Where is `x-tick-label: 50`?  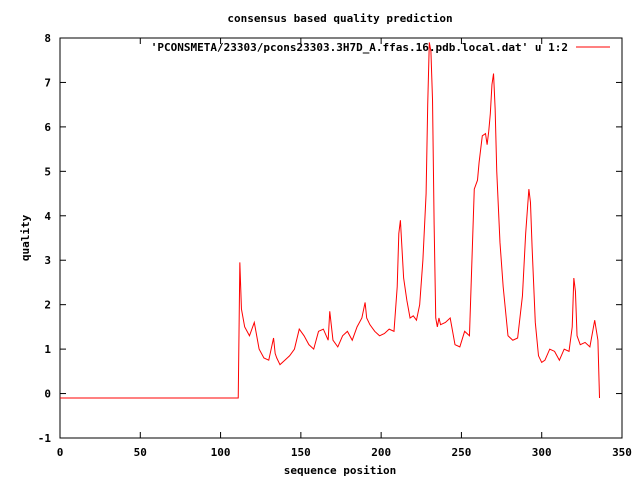 x-tick-label: 50 is located at coordinates (140, 452).